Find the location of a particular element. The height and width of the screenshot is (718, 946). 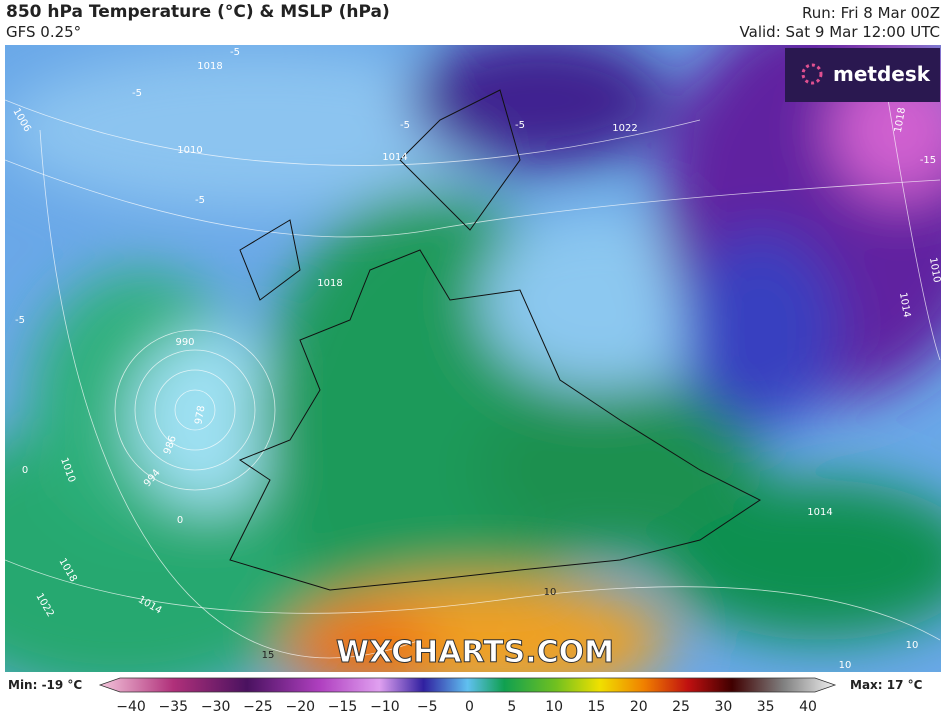

color-bar-tick: −15 is located at coordinates (343, 707).